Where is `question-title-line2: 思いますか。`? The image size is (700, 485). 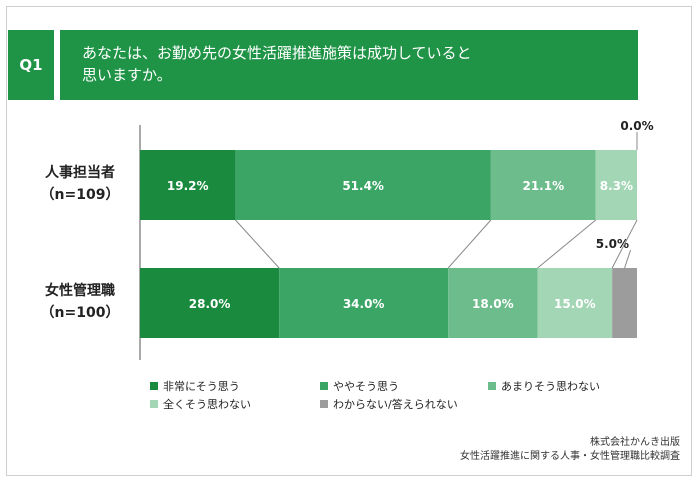
question-title-line2: 思いますか。 is located at coordinates (127, 75).